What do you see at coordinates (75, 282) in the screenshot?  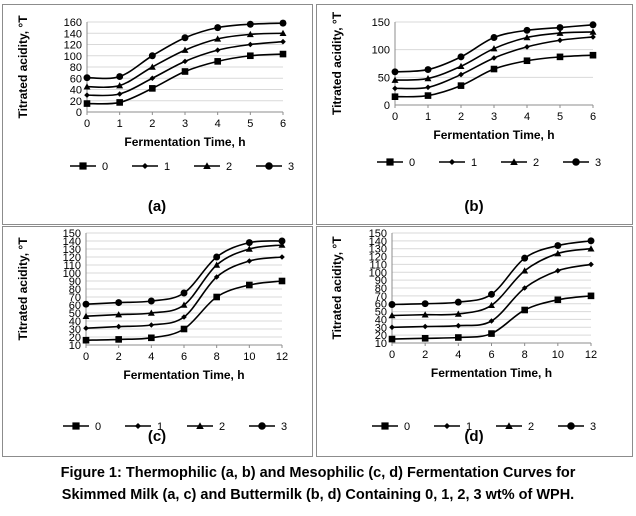 I see `y-tick-label: 90` at bounding box center [75, 282].